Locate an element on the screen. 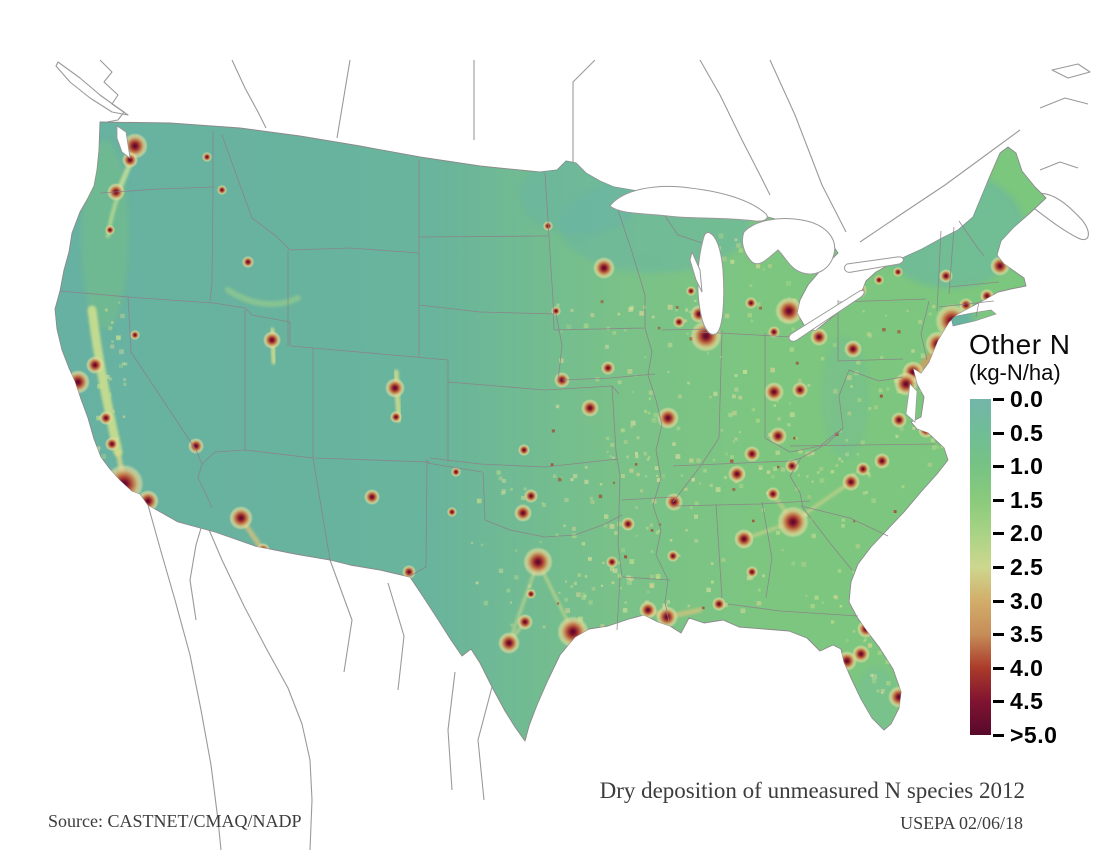  hotspot-wichita is located at coordinates (524, 450).